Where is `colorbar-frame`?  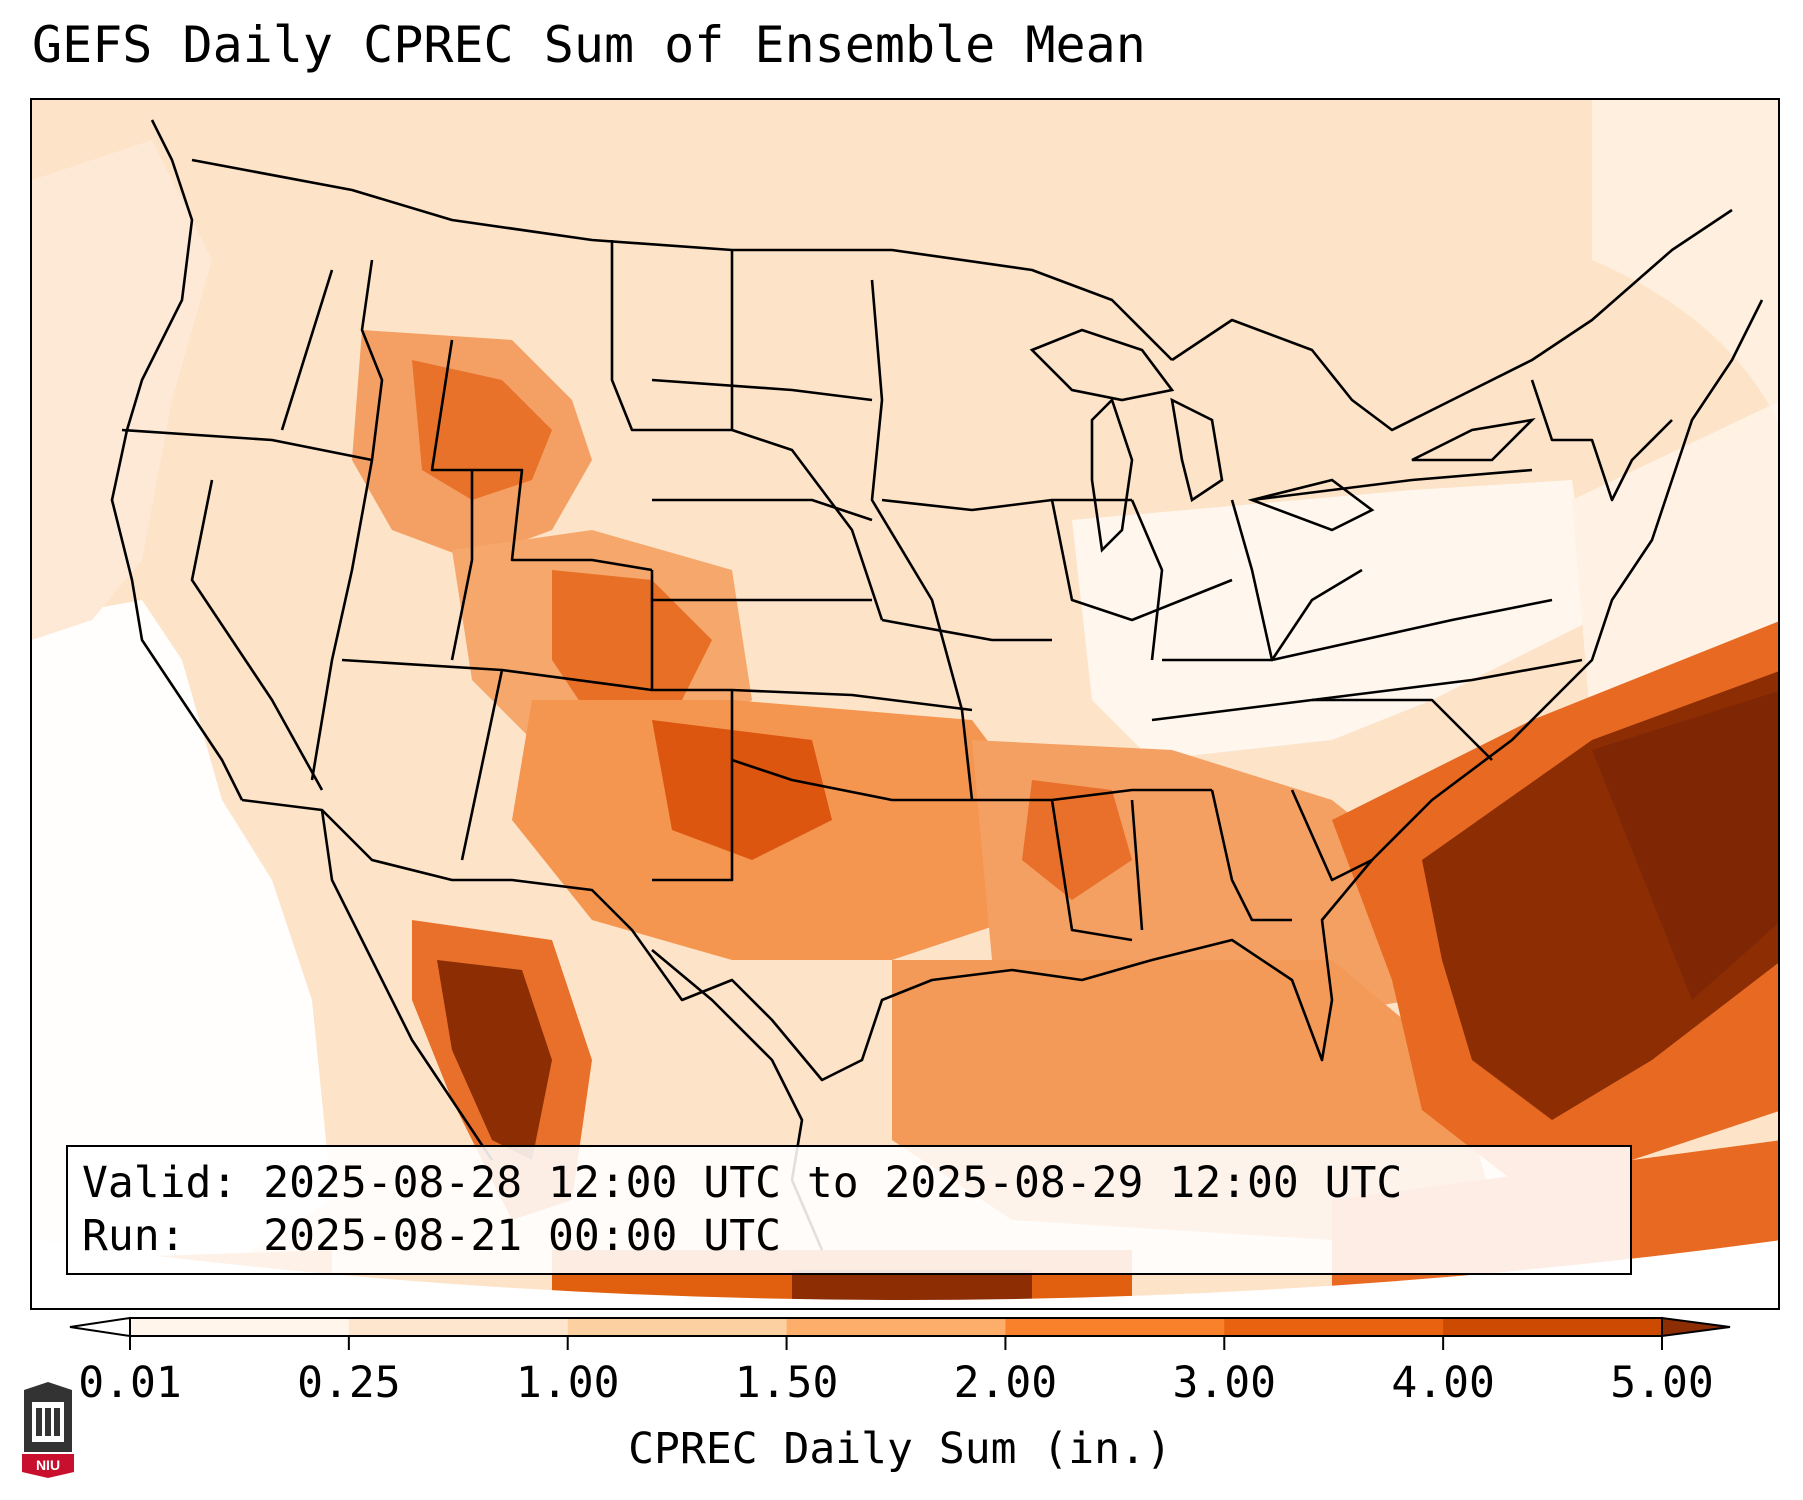 colorbar-frame is located at coordinates (896, 1327).